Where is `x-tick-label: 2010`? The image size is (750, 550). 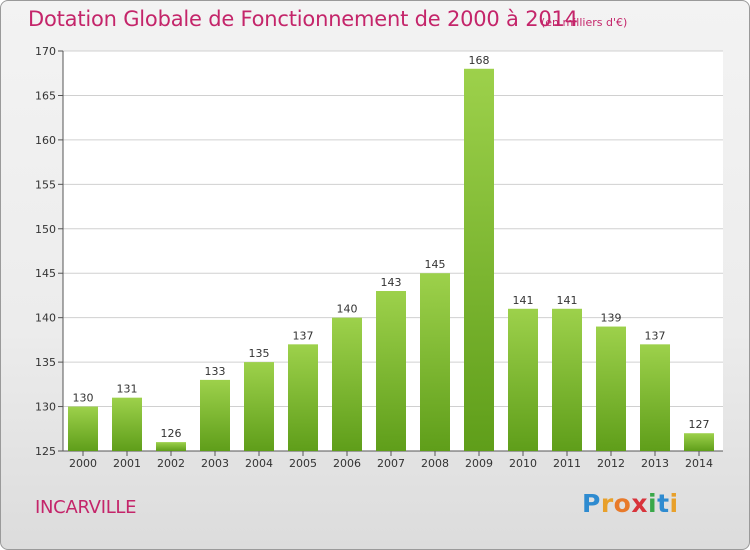 x-tick-label: 2010 is located at coordinates (523, 463).